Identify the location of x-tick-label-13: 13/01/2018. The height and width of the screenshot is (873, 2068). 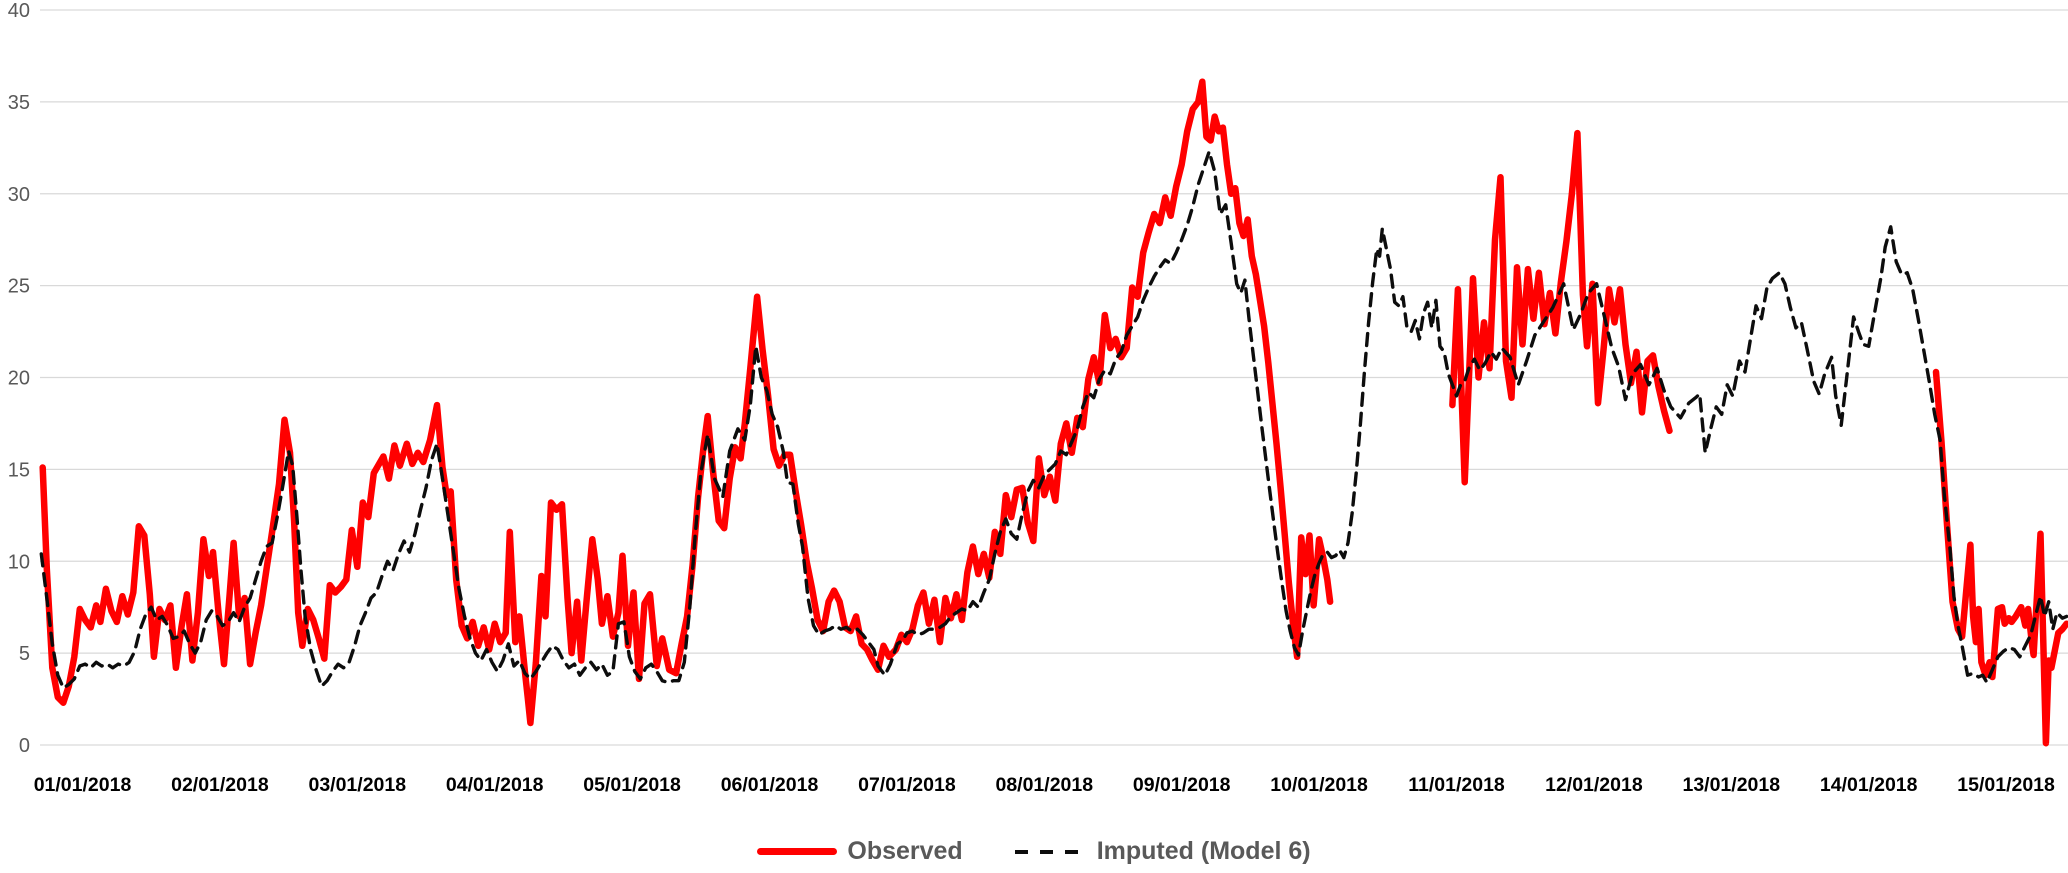
(1731, 785).